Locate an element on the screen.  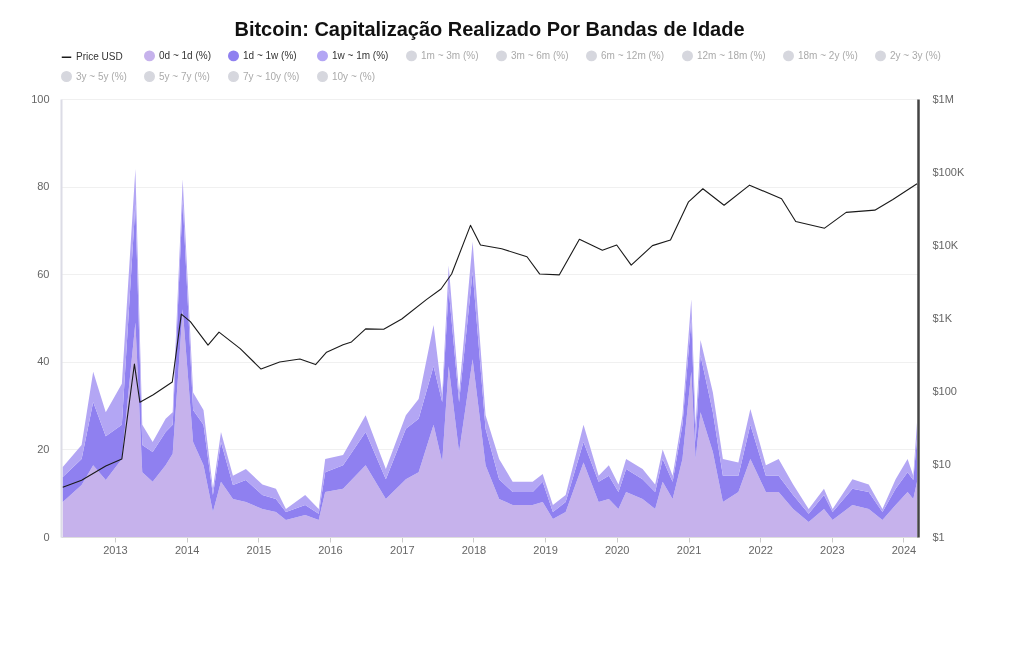
x-tick-label: 2016 is located at coordinates (330, 549).